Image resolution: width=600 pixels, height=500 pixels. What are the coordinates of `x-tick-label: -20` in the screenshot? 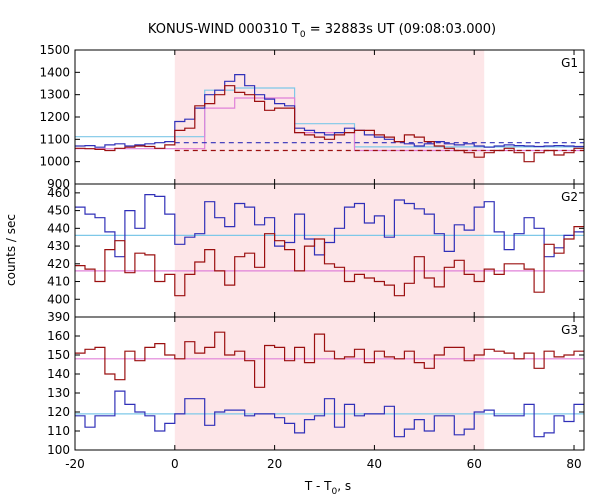 It's located at (75, 464).